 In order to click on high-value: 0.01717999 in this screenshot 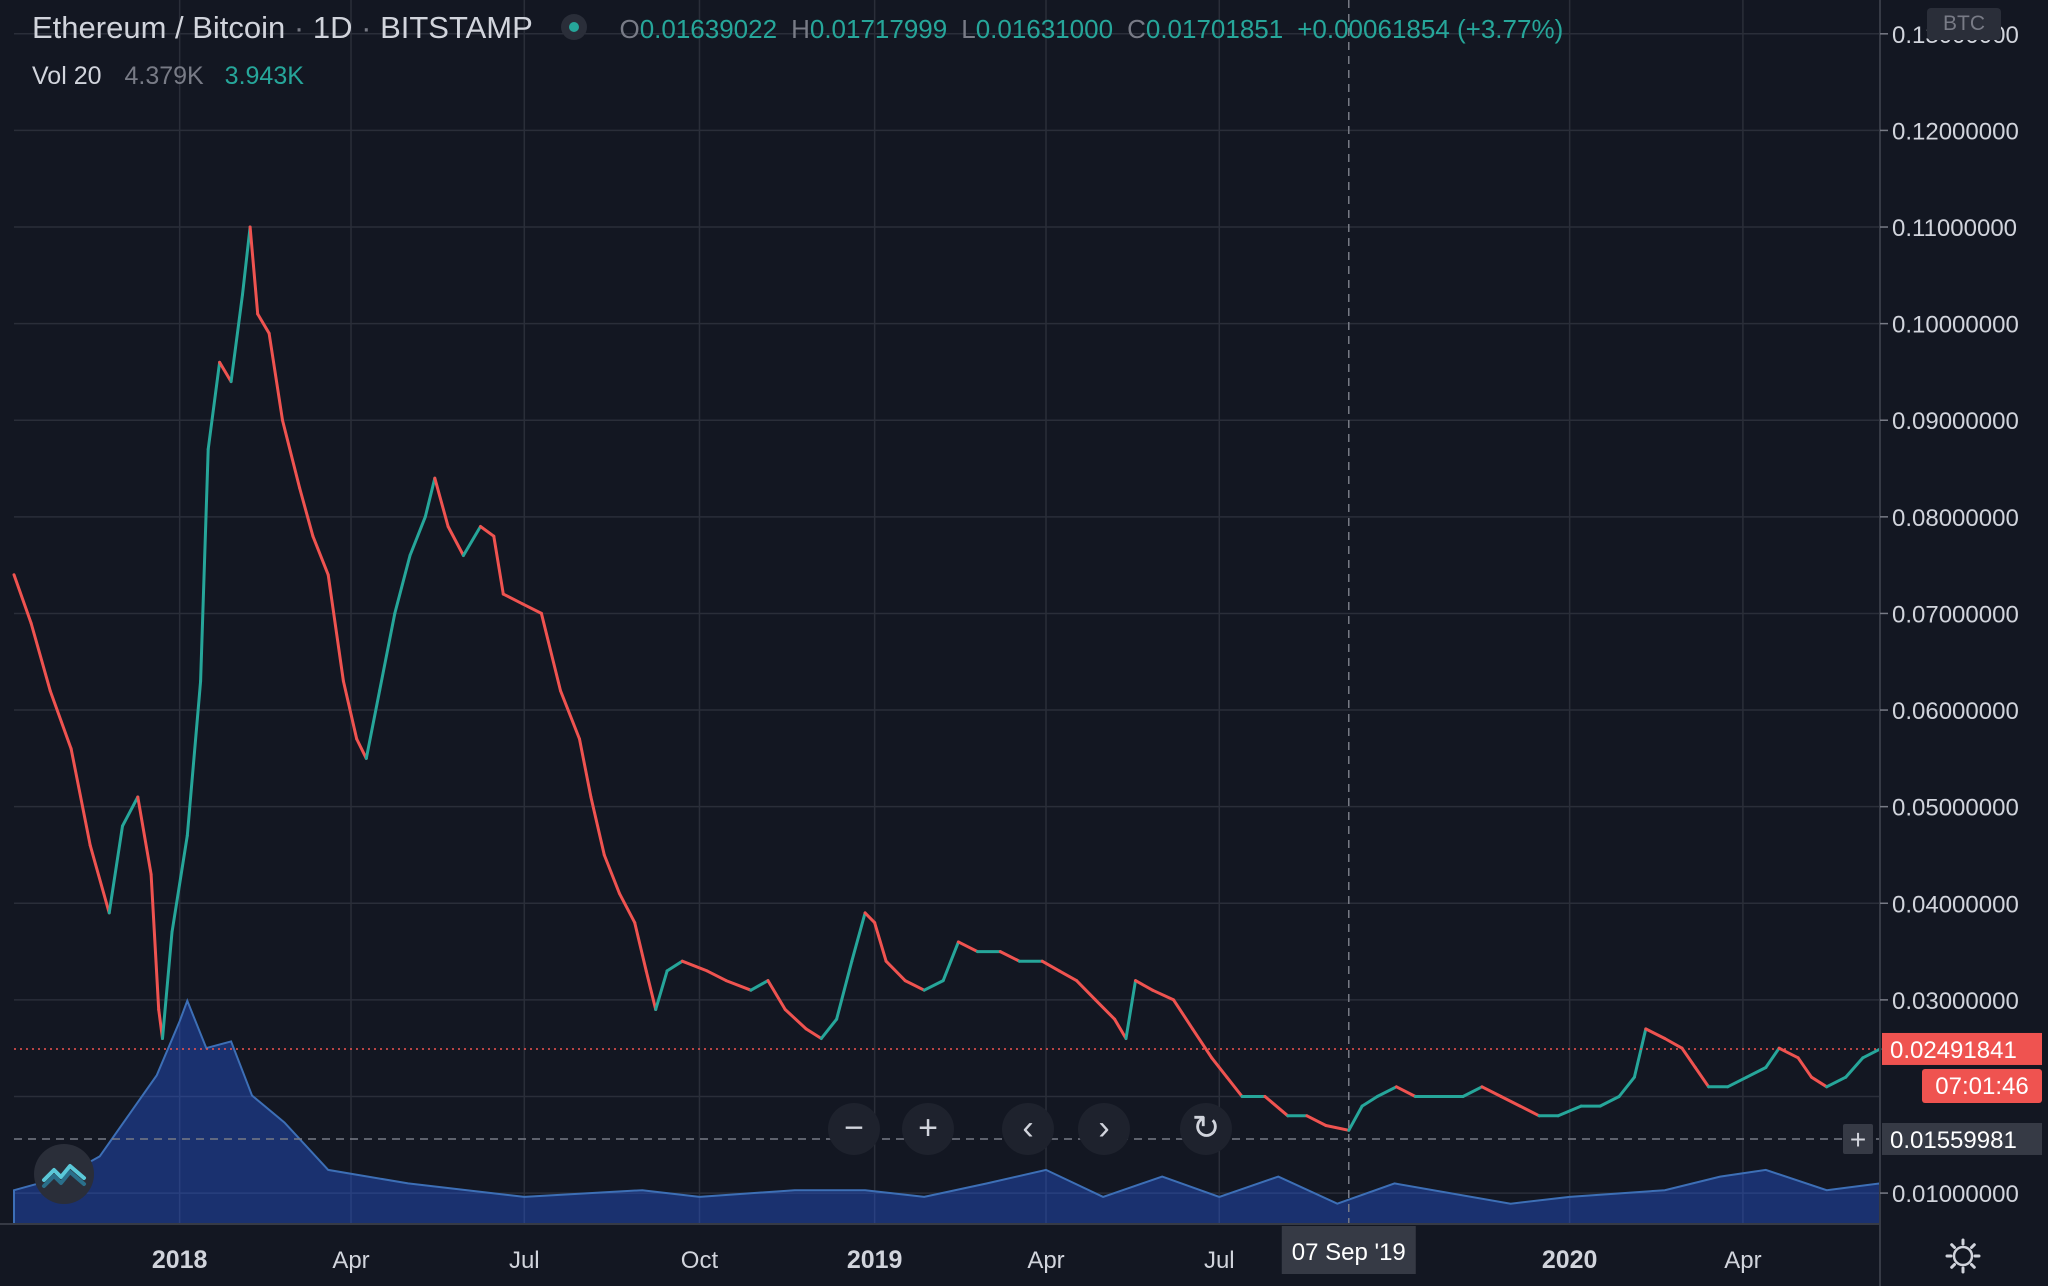, I will do `click(878, 29)`.